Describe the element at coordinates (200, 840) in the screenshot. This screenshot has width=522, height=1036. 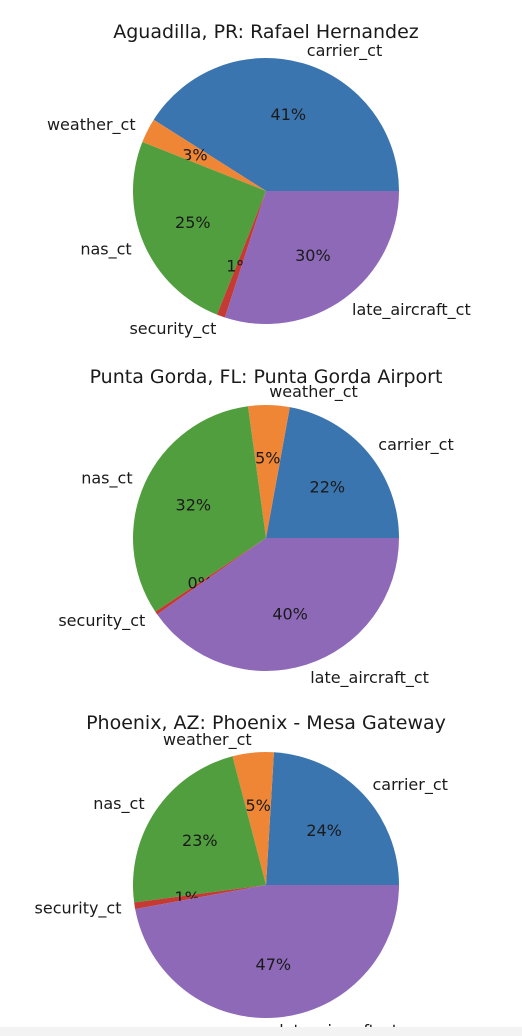
I see `percent-label-nas-ct: 23%` at that location.